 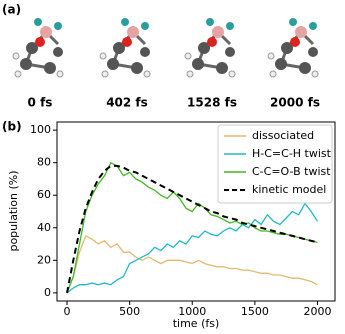 What do you see at coordinates (11, 10) in the screenshot?
I see `panel-label: (a)` at bounding box center [11, 10].